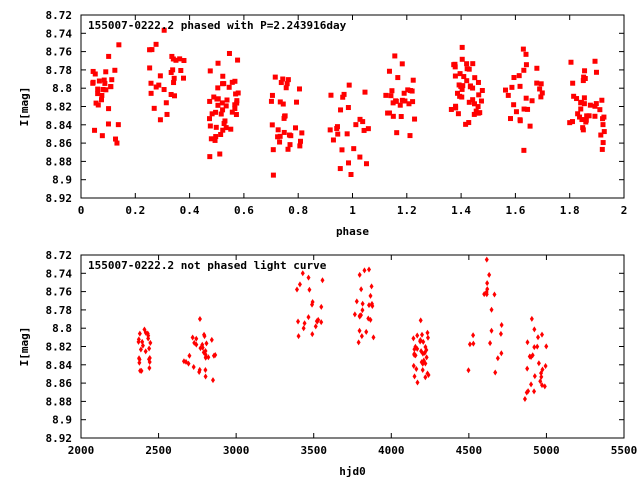  I want to click on x-tick-label: 2000, so click(81, 450).